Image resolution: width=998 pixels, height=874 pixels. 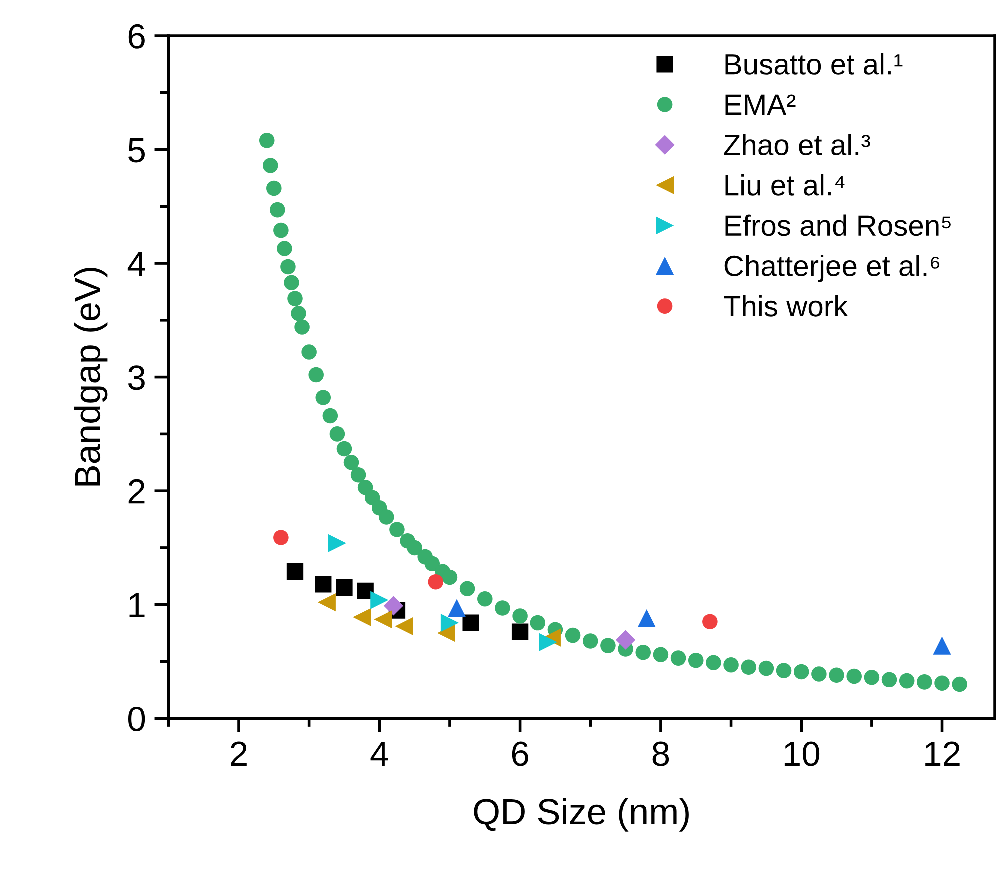 I want to click on y-tick-label: 6, so click(x=136, y=36).